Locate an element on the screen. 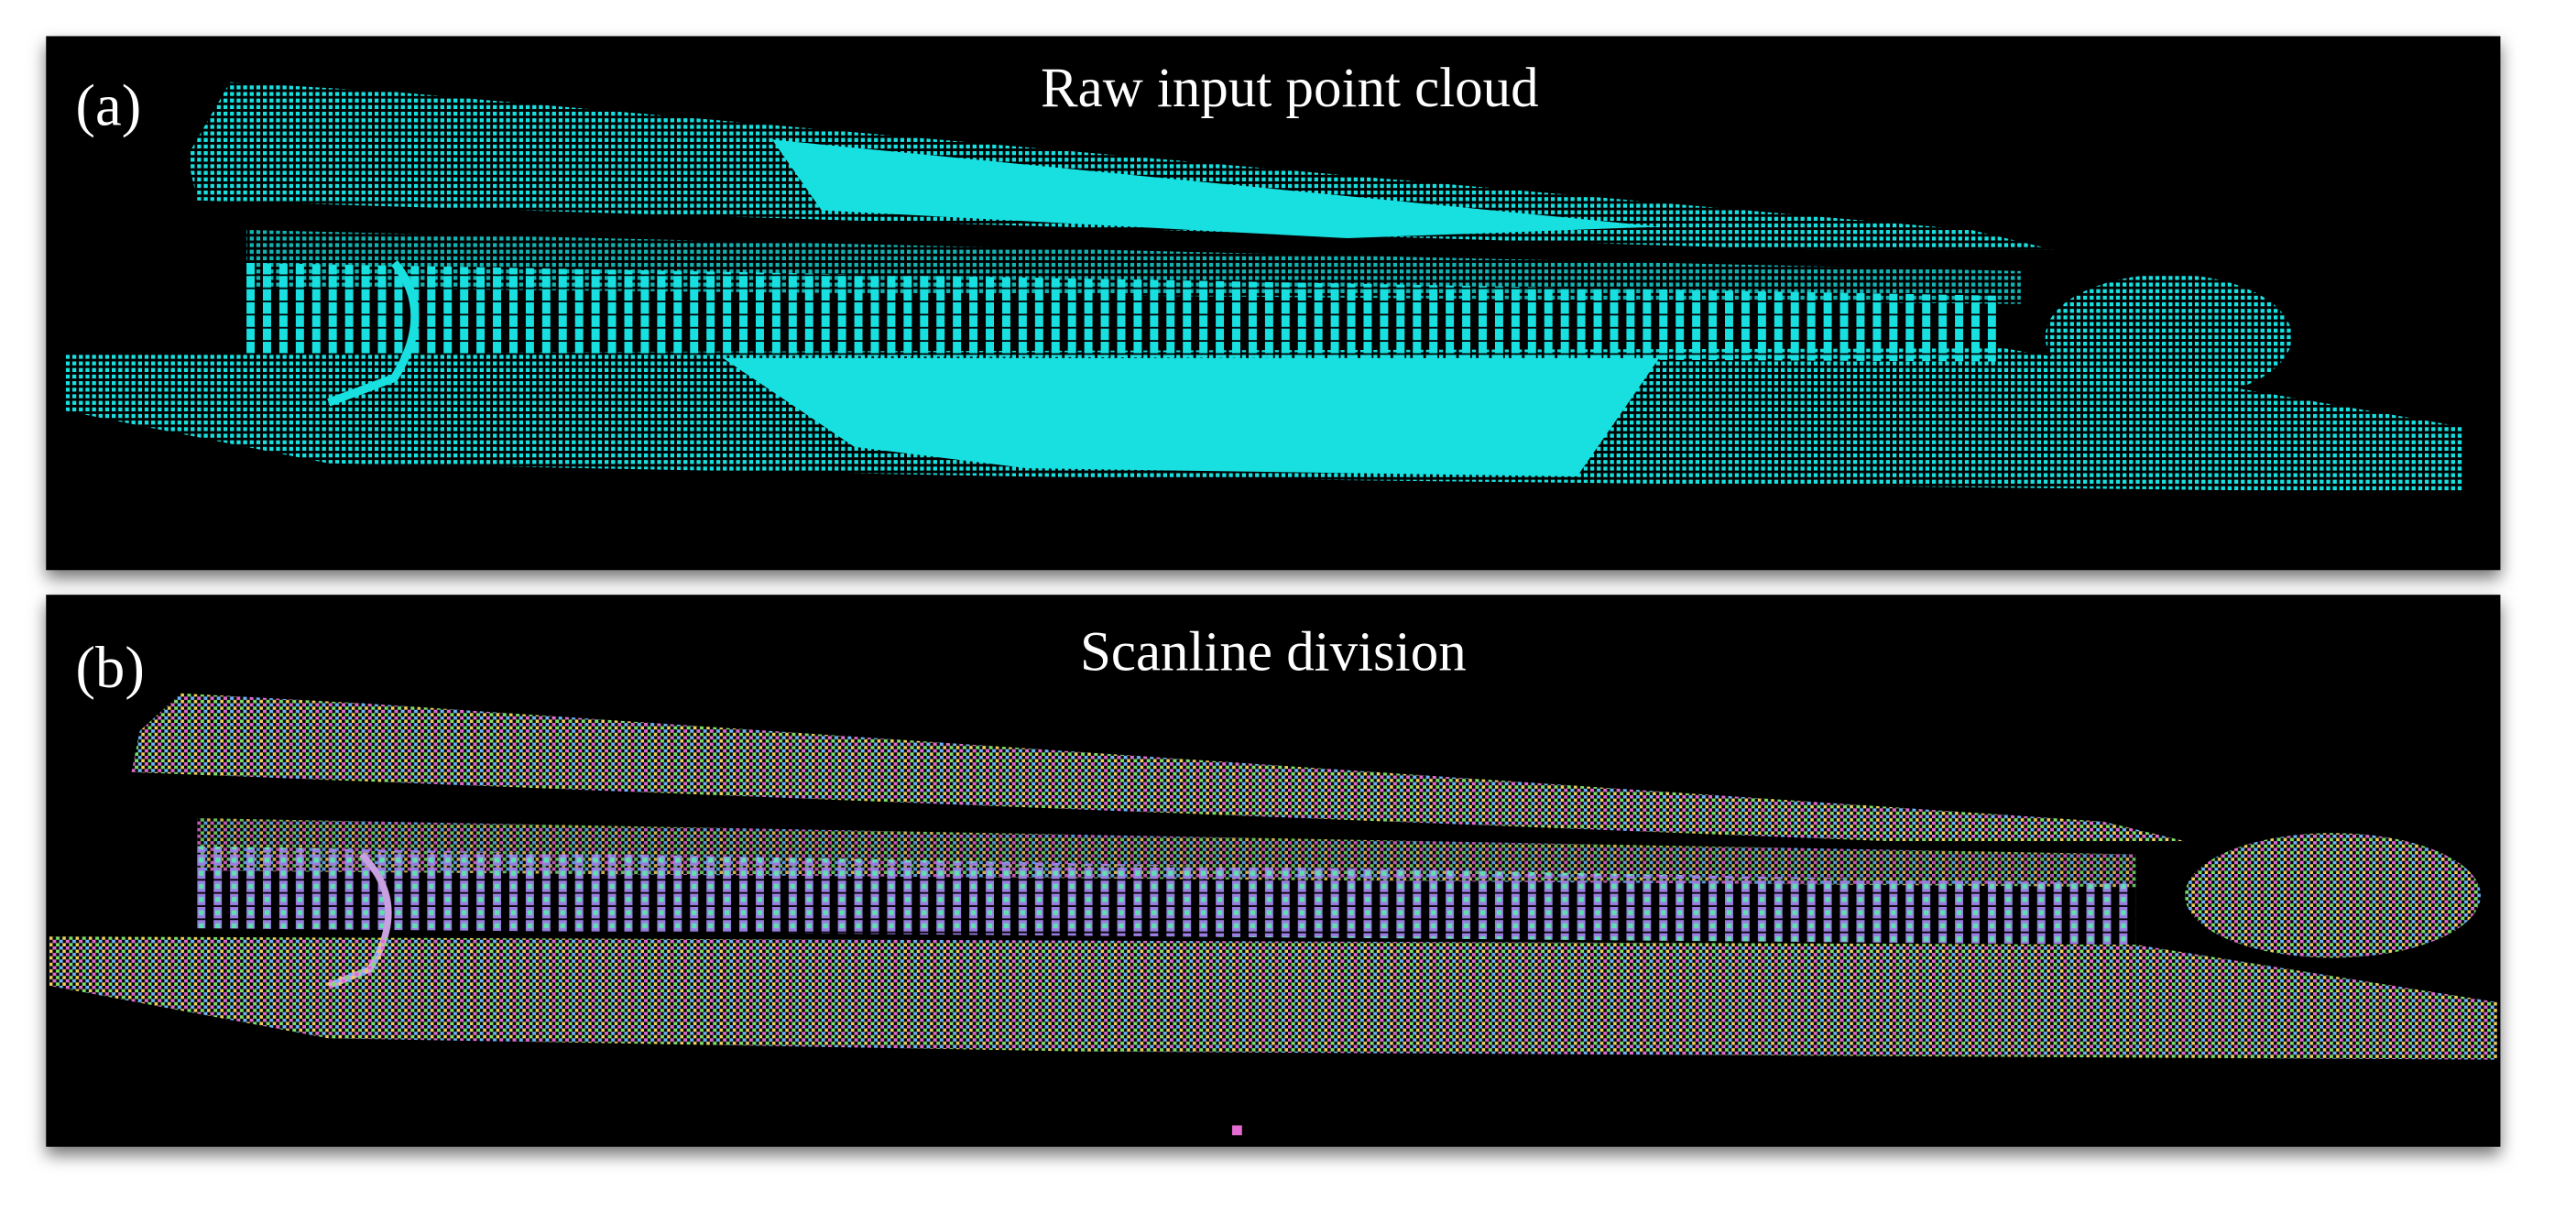 This screenshot has width=2576, height=1224. panel-label: (b) is located at coordinates (111, 667).